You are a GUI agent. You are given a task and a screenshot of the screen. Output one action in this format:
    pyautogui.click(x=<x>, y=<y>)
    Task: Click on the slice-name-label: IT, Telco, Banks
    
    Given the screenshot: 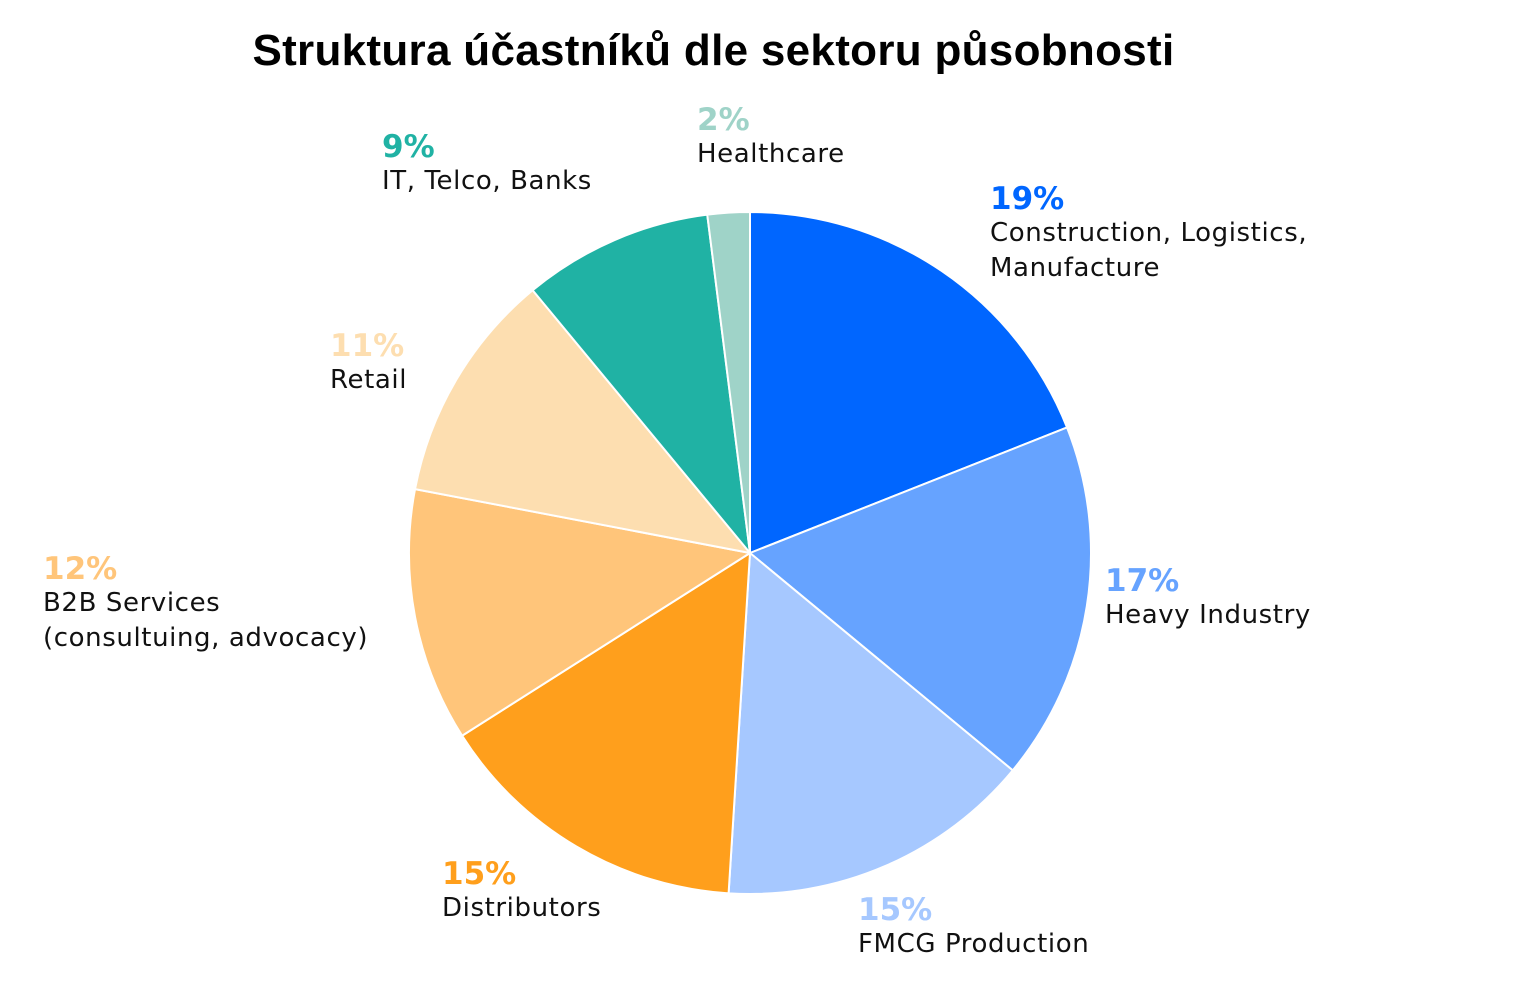 What is the action you would take?
    pyautogui.click(x=487, y=181)
    